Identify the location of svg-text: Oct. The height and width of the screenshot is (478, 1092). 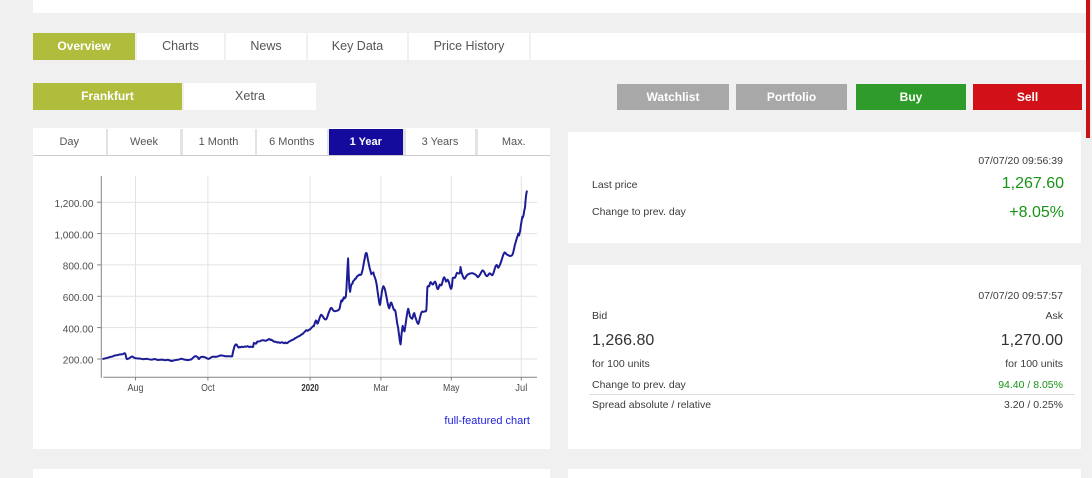
(208, 388).